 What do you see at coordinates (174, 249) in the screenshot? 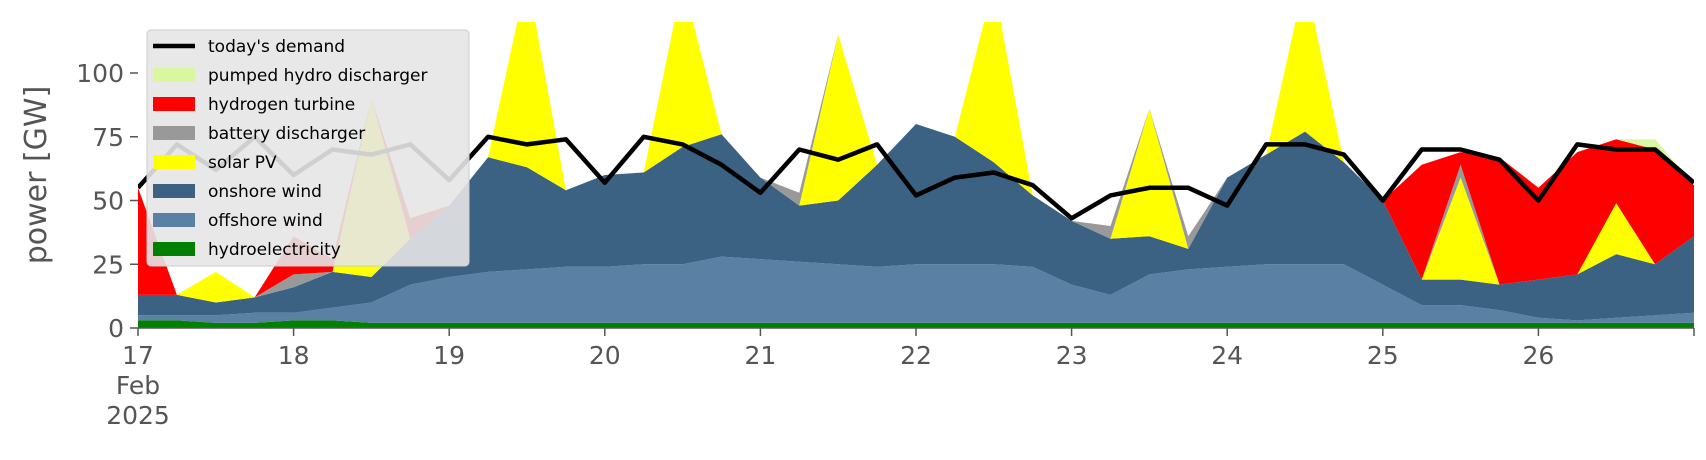
I see `legend-swatch-hydroelectricity` at bounding box center [174, 249].